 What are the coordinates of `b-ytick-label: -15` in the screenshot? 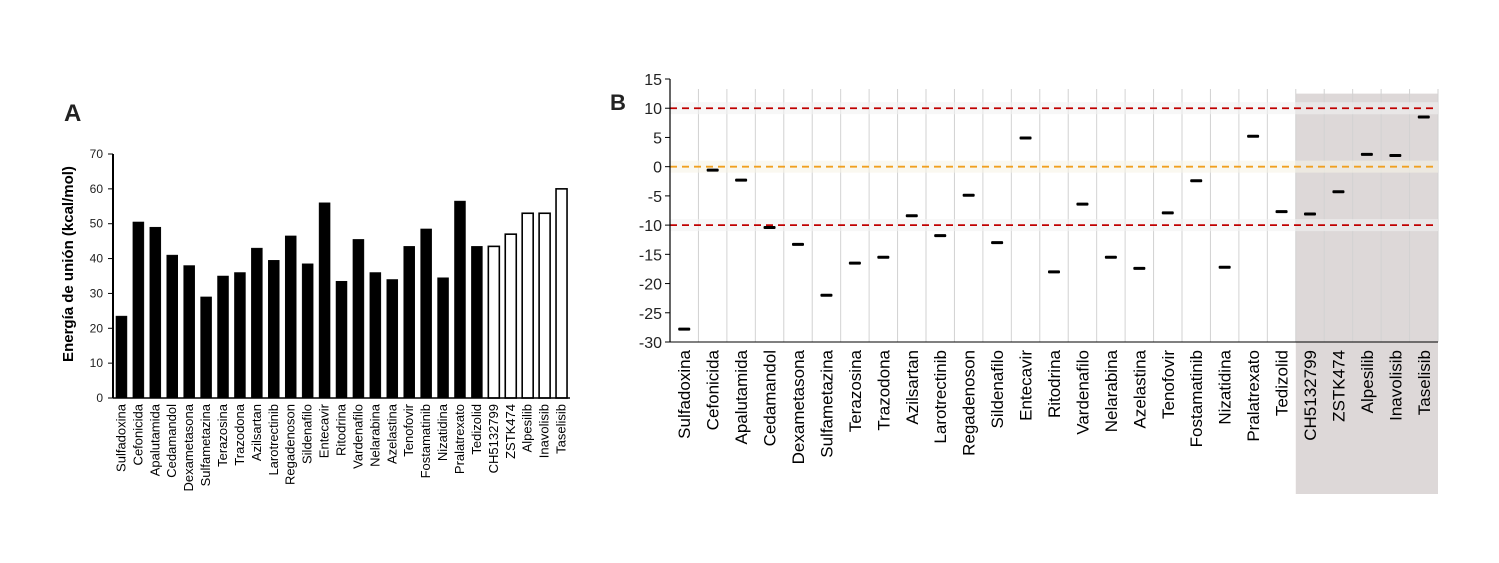 It's located at (650, 255).